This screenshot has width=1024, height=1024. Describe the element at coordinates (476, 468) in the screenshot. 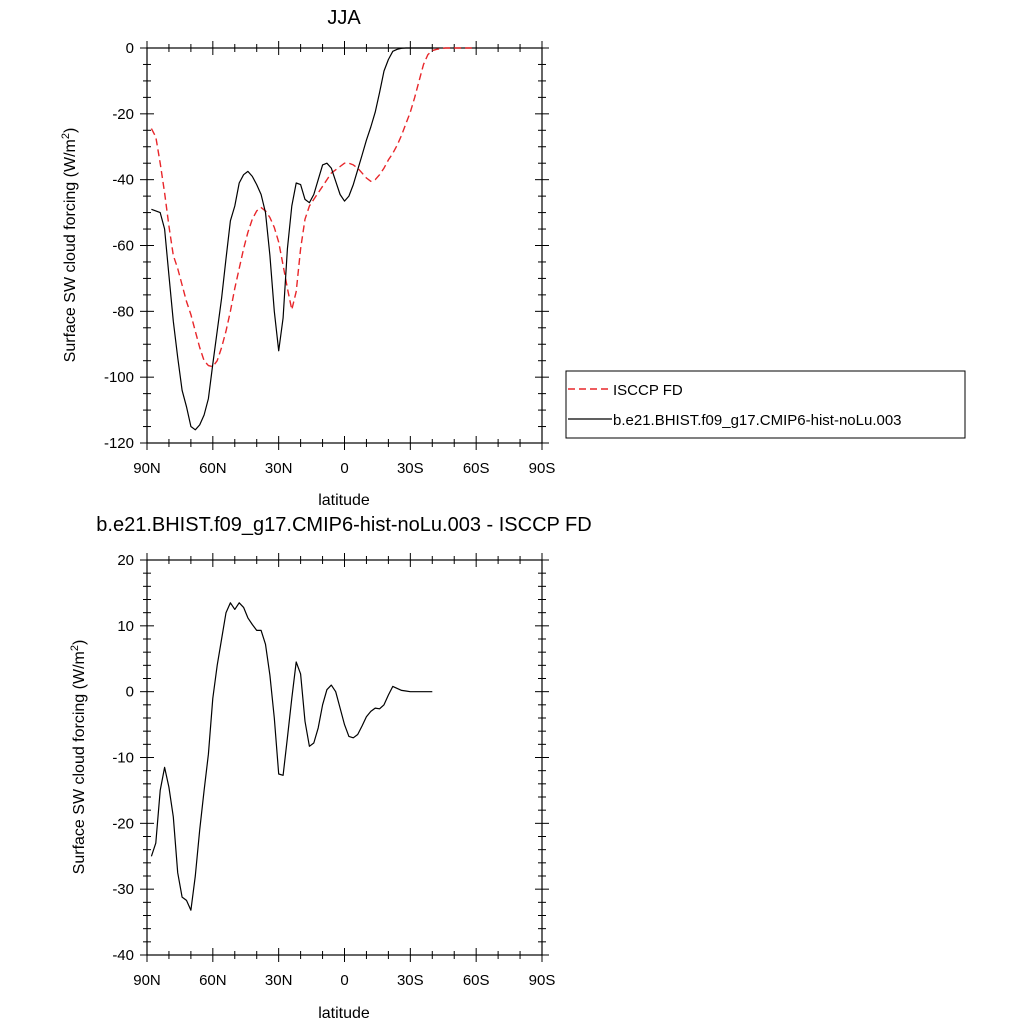

I see `panel1-x-tick-label: 60S` at that location.